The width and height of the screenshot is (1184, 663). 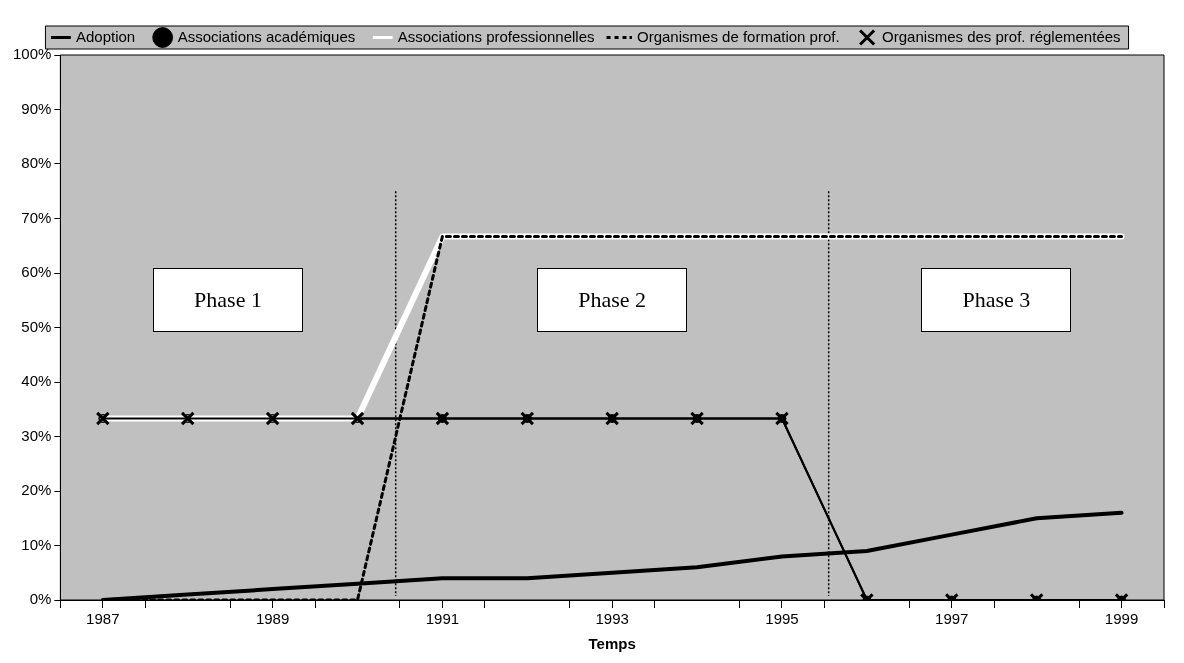 I want to click on legend-label: Adoption, so click(x=105, y=36).